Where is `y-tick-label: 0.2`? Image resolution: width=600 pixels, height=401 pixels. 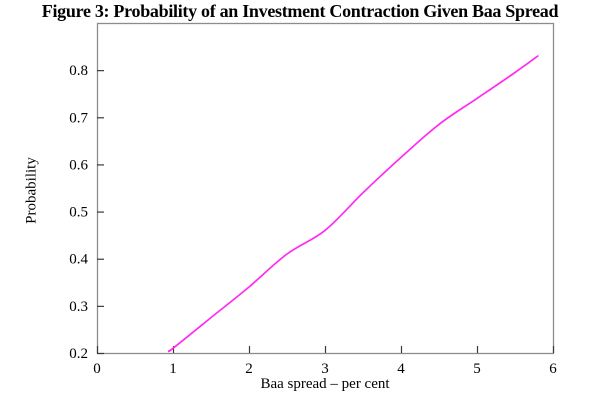 y-tick-label: 0.2 is located at coordinates (78, 354).